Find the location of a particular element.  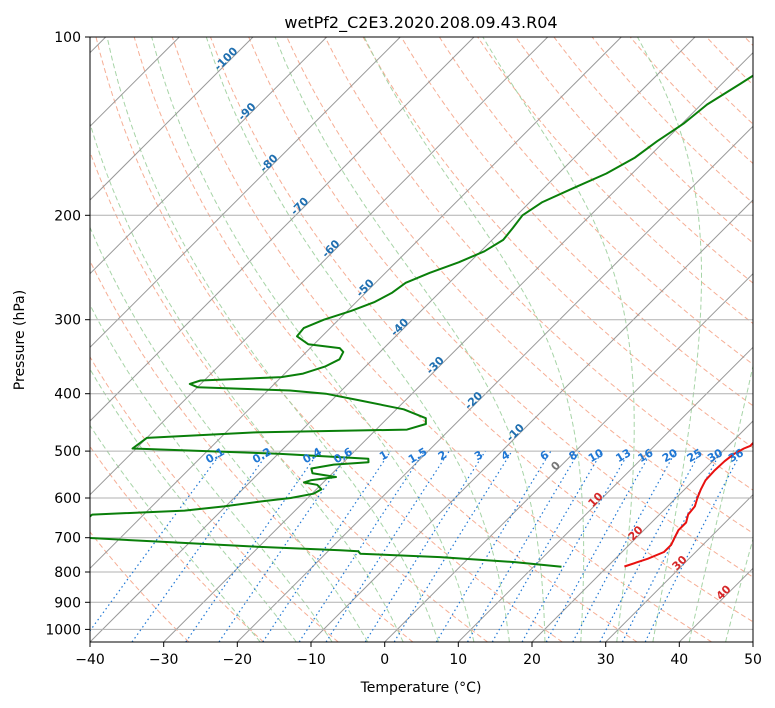

x-tick-label-0: −40 is located at coordinates (90, 660).